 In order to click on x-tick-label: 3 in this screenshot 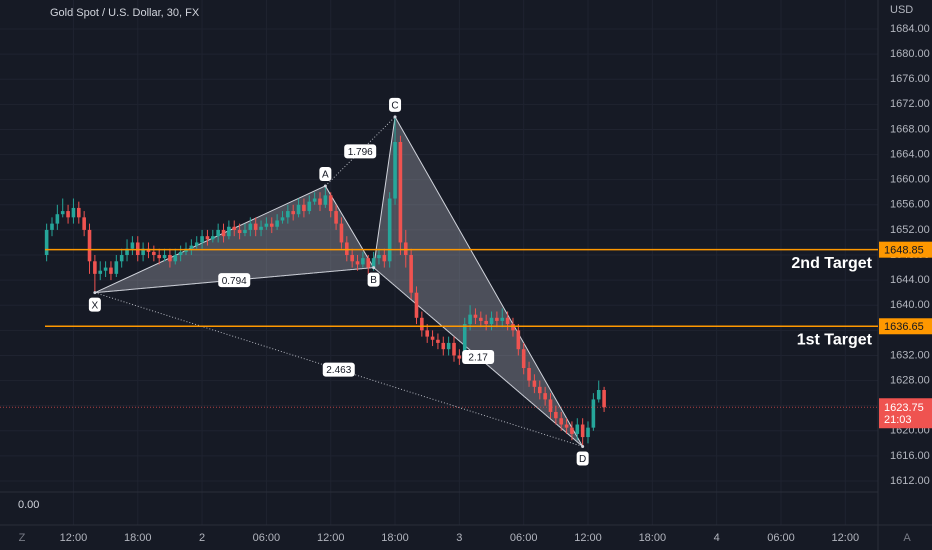, I will do `click(459, 538)`.